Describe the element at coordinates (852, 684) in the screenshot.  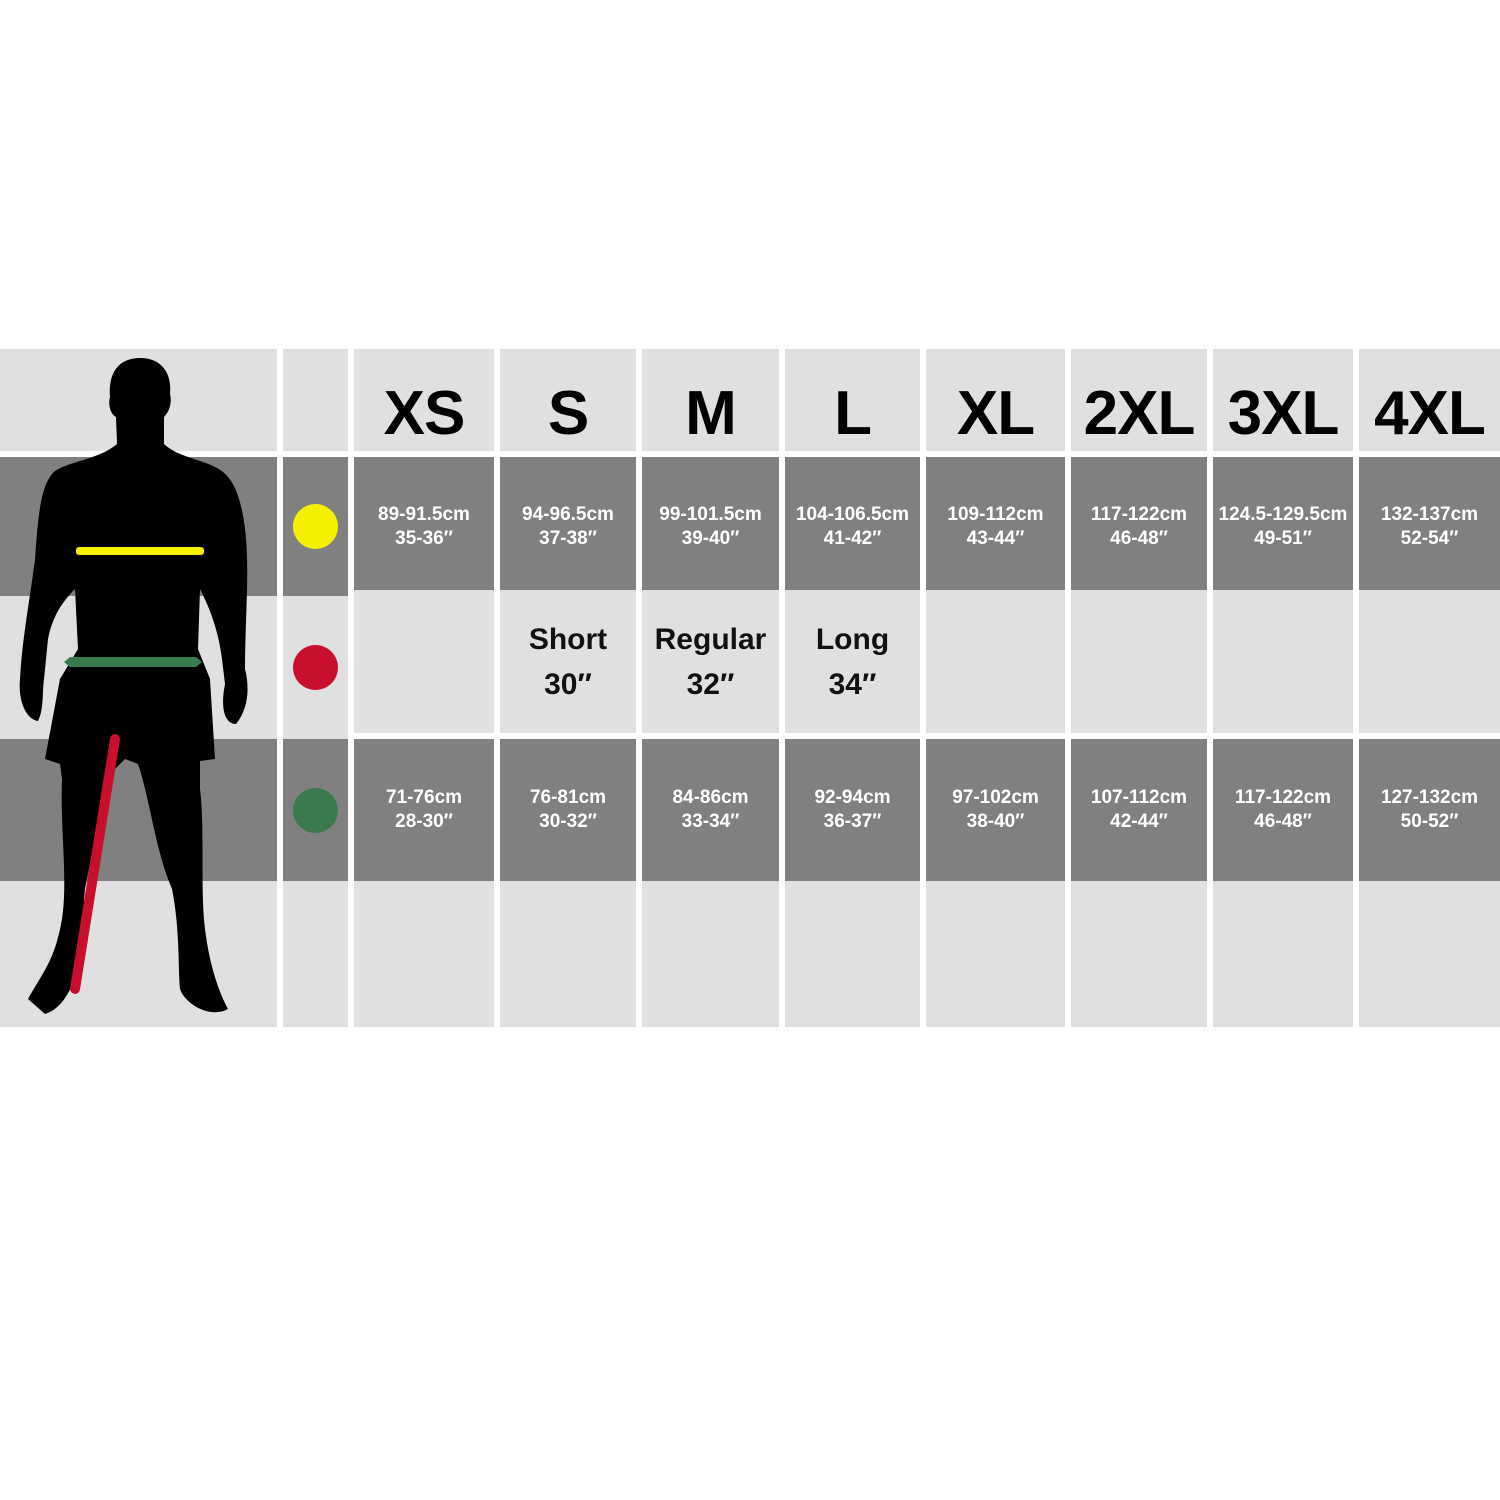
I see `leg-length-value: 34″` at that location.